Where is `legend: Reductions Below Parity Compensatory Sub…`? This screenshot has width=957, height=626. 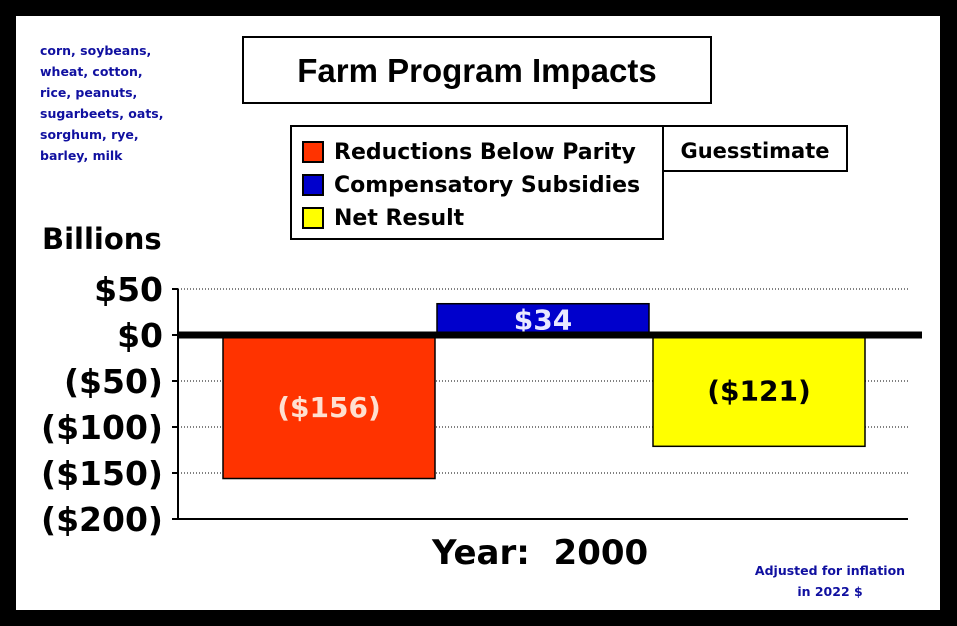
legend: Reductions Below Parity Compensatory Sub… is located at coordinates (477, 182).